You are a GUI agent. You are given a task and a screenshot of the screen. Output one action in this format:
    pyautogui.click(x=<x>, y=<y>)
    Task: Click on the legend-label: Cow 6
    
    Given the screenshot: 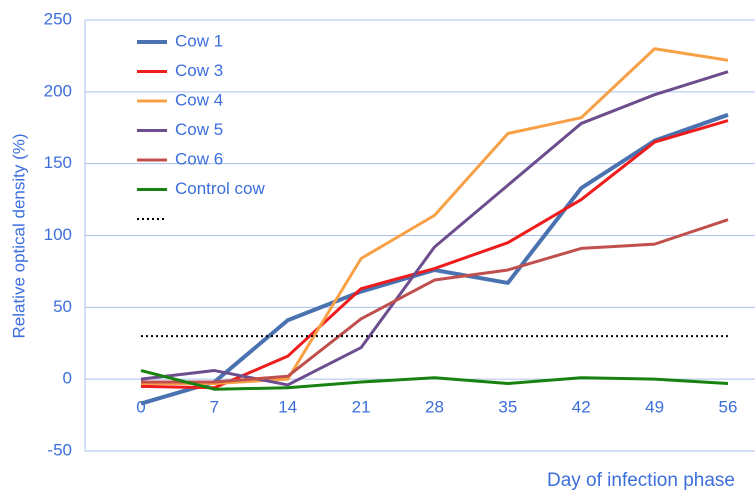 What is the action you would take?
    pyautogui.click(x=199, y=158)
    